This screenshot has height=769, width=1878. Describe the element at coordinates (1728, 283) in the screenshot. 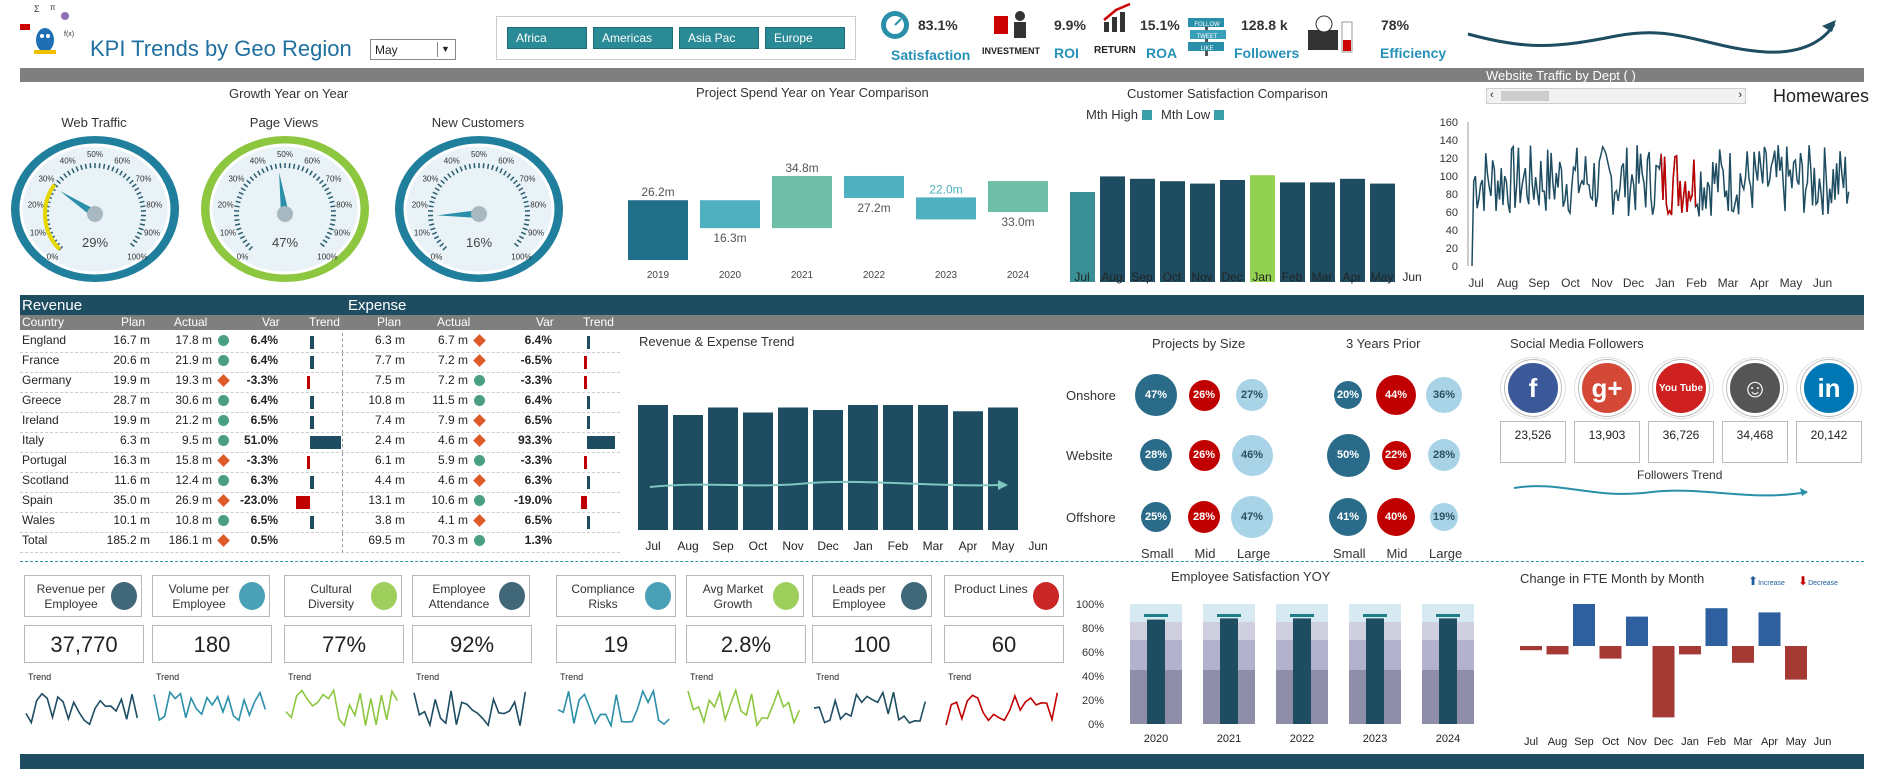

I see `traffic-month: Mar` at that location.